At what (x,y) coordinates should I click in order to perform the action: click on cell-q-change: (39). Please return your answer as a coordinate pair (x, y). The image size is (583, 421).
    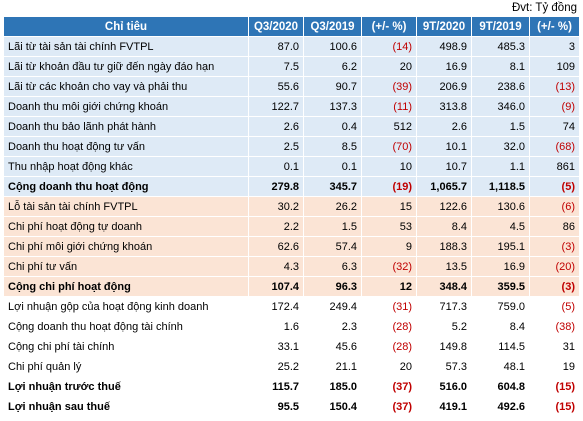
    Looking at the image, I should click on (389, 86).